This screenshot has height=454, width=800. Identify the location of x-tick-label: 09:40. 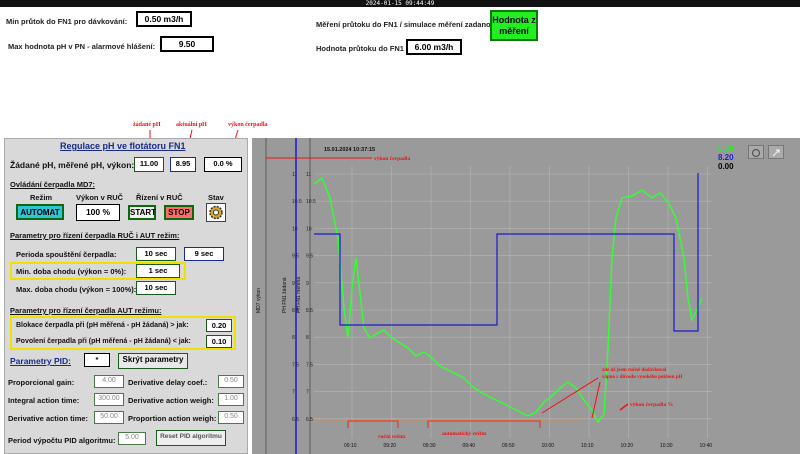
(469, 446).